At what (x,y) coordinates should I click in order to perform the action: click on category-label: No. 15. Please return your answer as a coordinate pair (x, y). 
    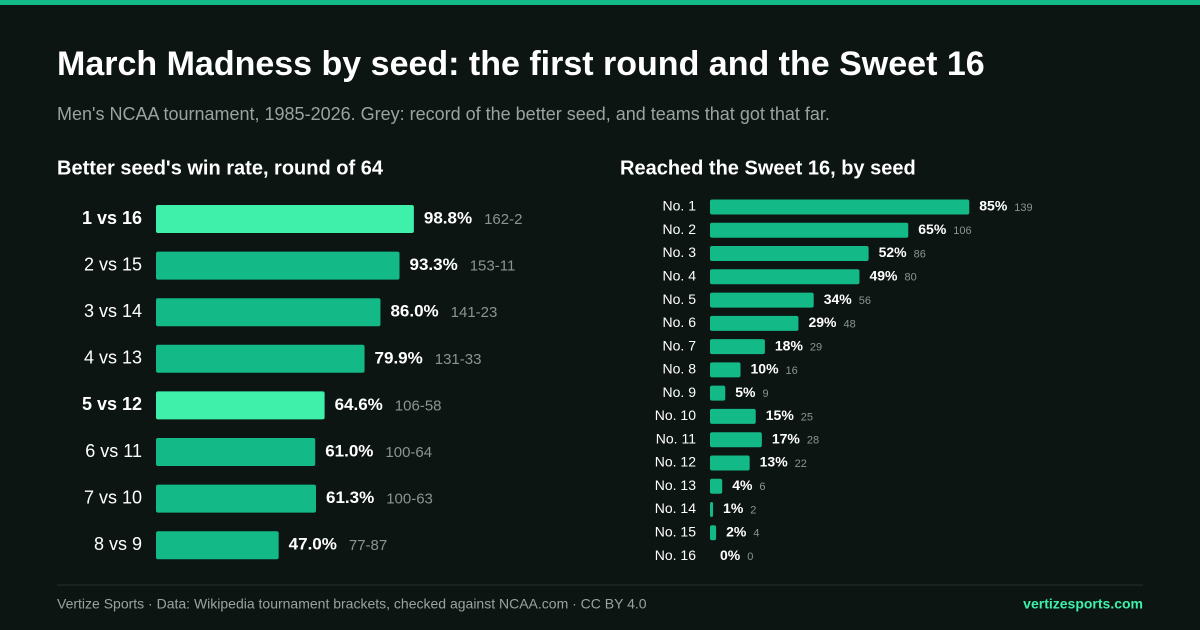
    Looking at the image, I should click on (675, 531).